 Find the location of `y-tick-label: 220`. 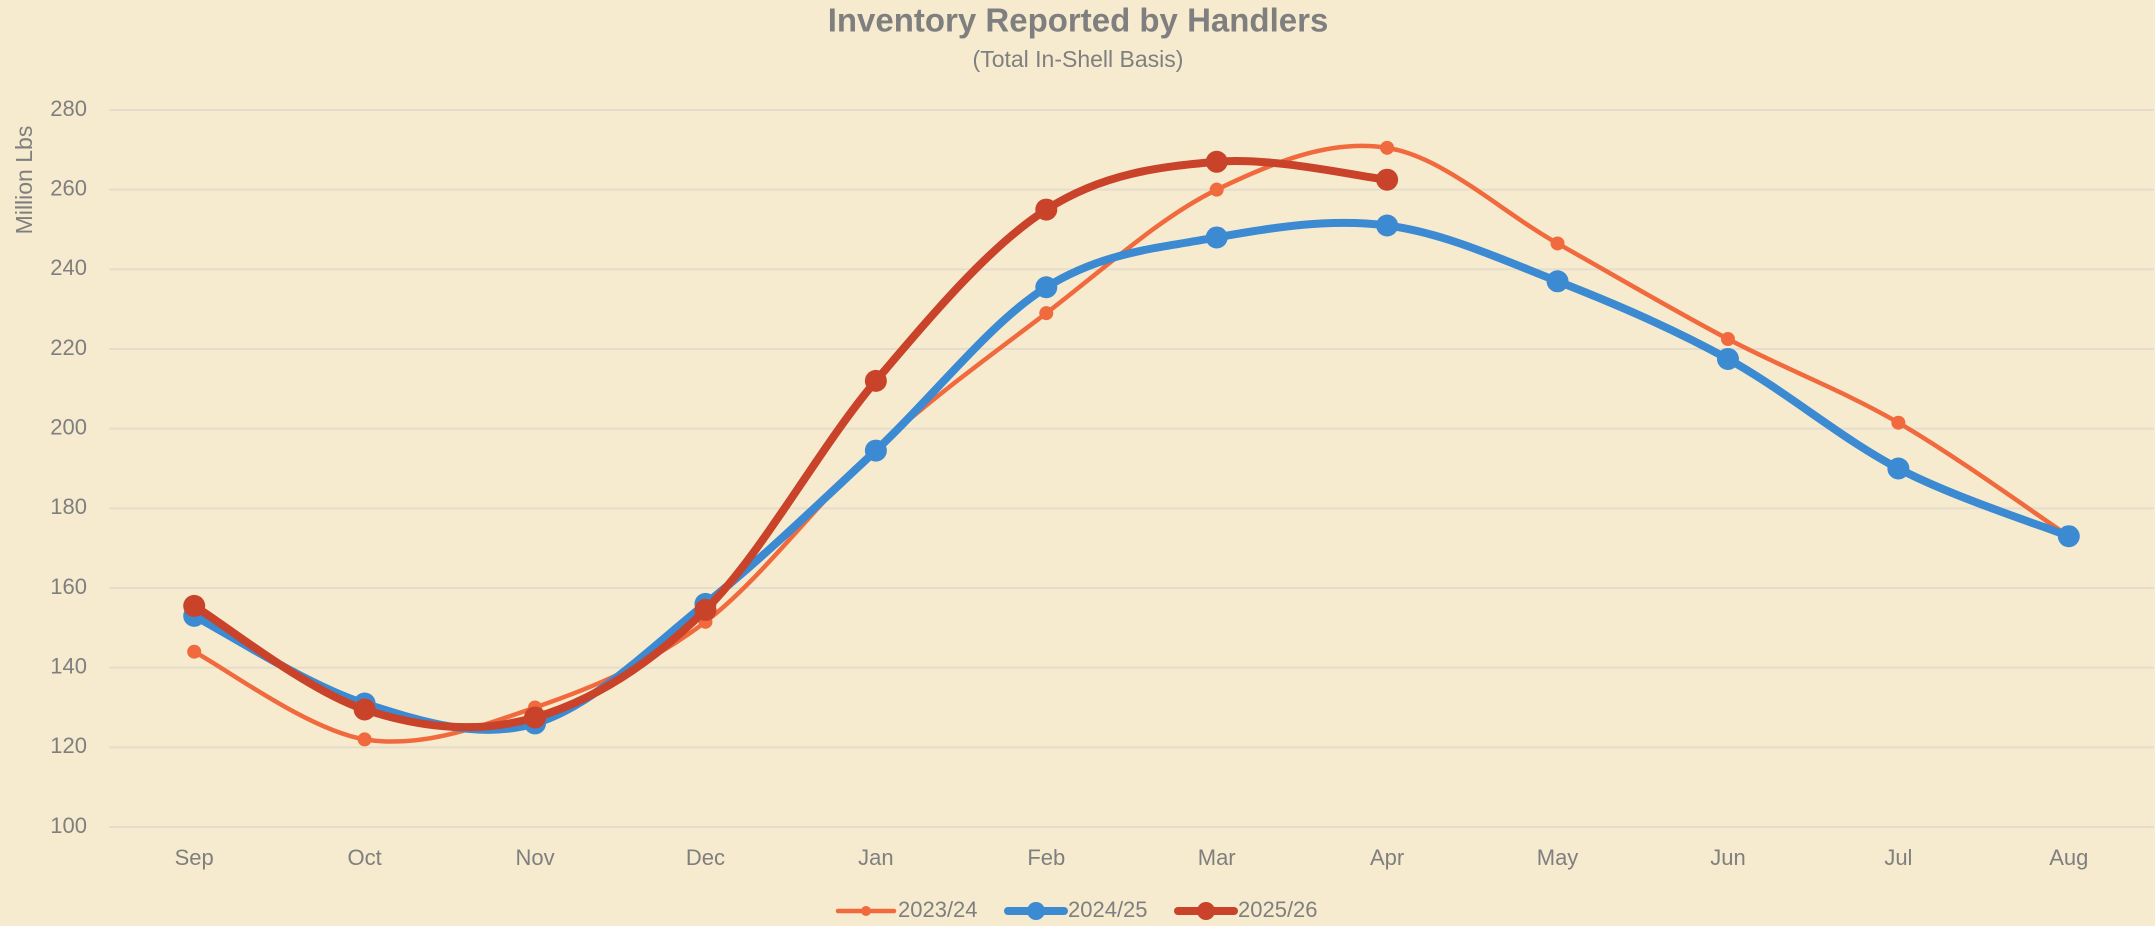

y-tick-label: 220 is located at coordinates (68, 347).